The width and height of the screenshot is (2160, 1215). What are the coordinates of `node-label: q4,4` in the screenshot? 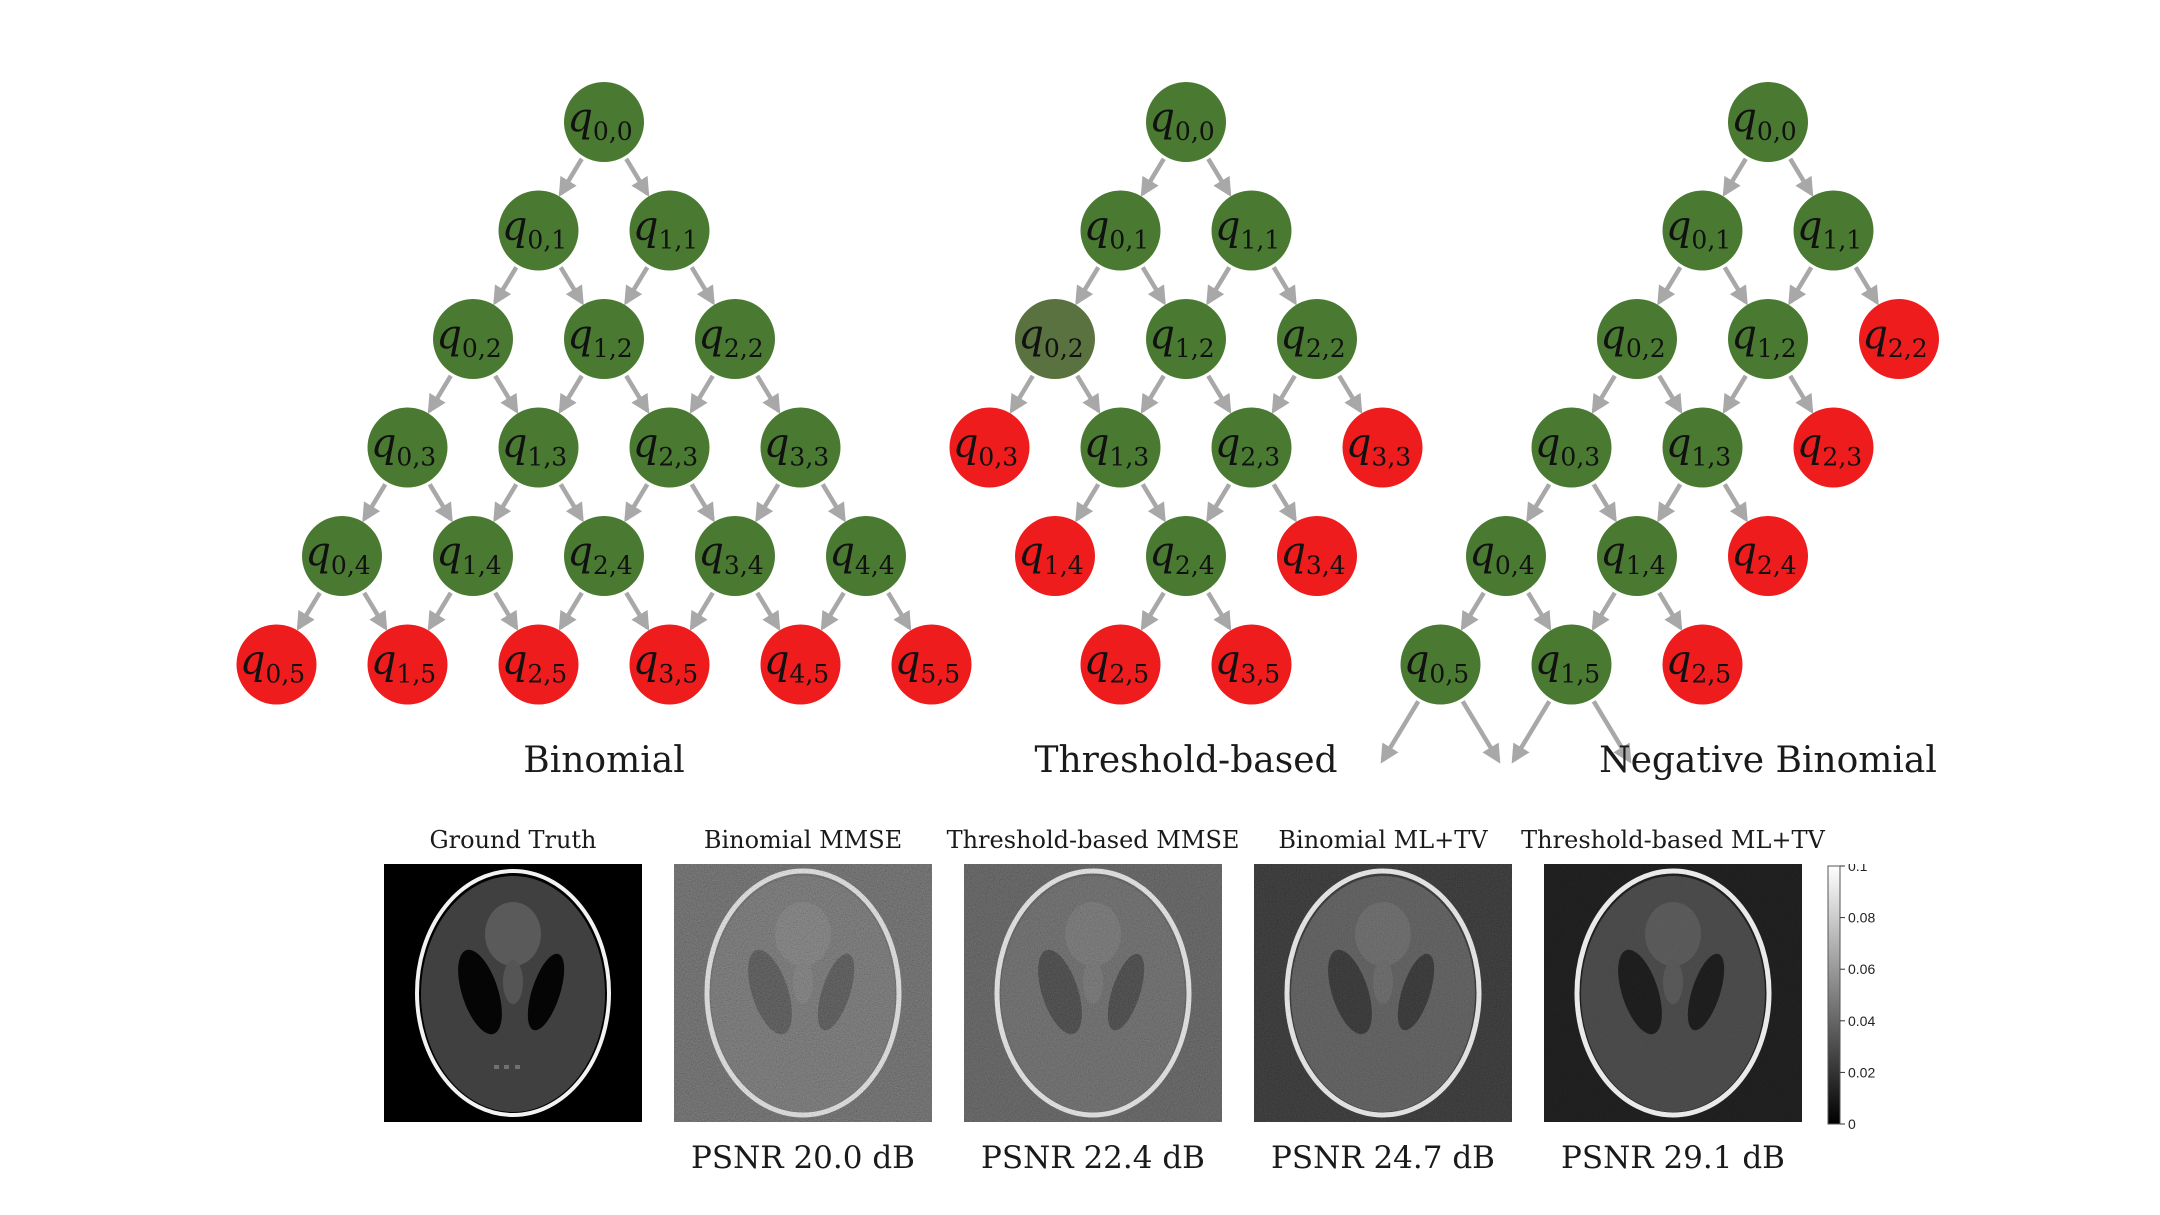 It's located at (861, 554).